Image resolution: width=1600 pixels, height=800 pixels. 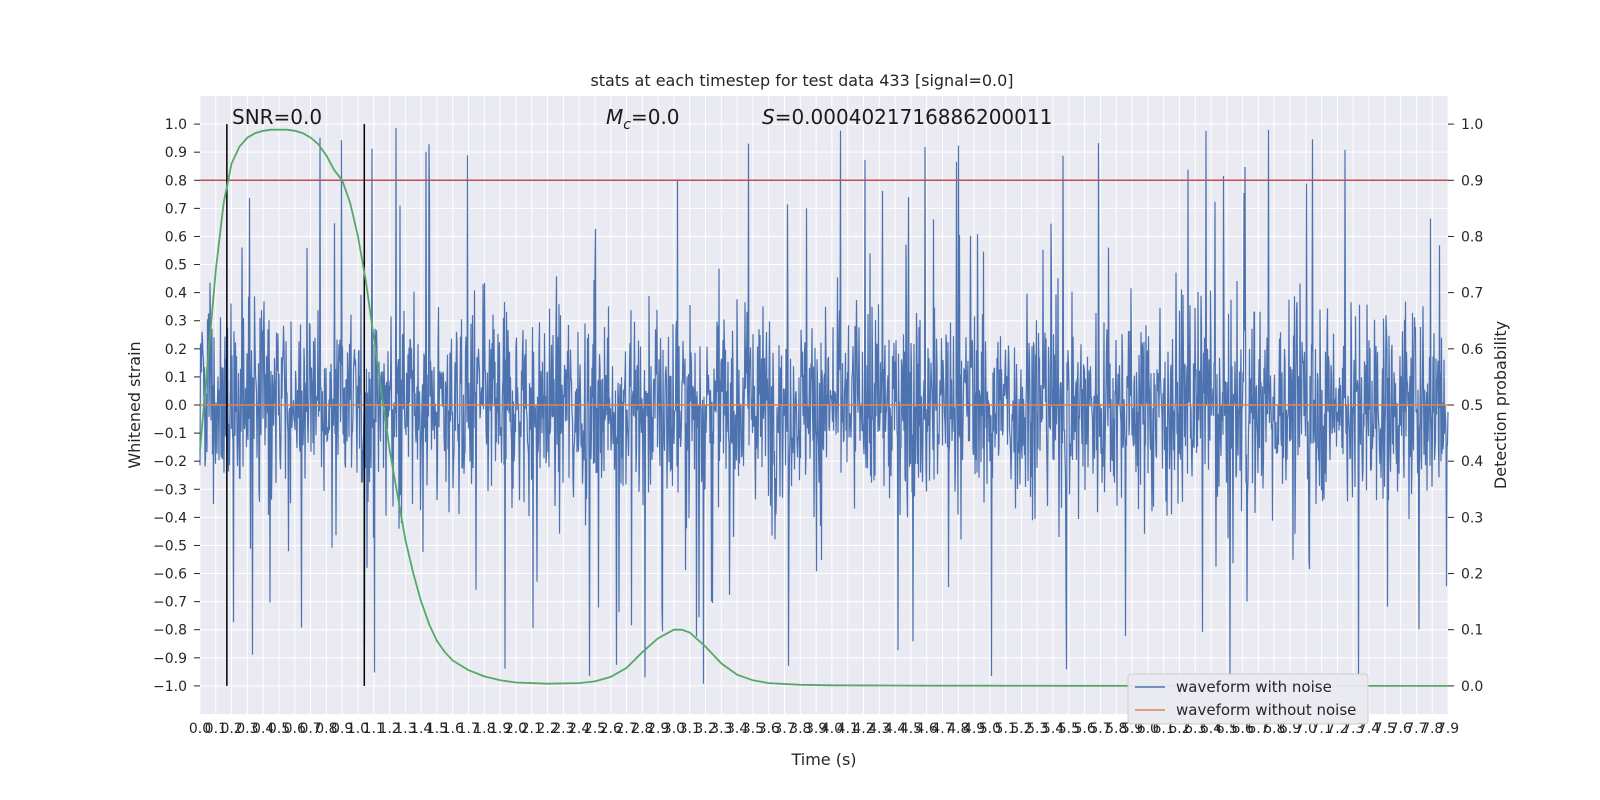 I want to click on x-tick-label: 7.3, so click(x=1353, y=729).